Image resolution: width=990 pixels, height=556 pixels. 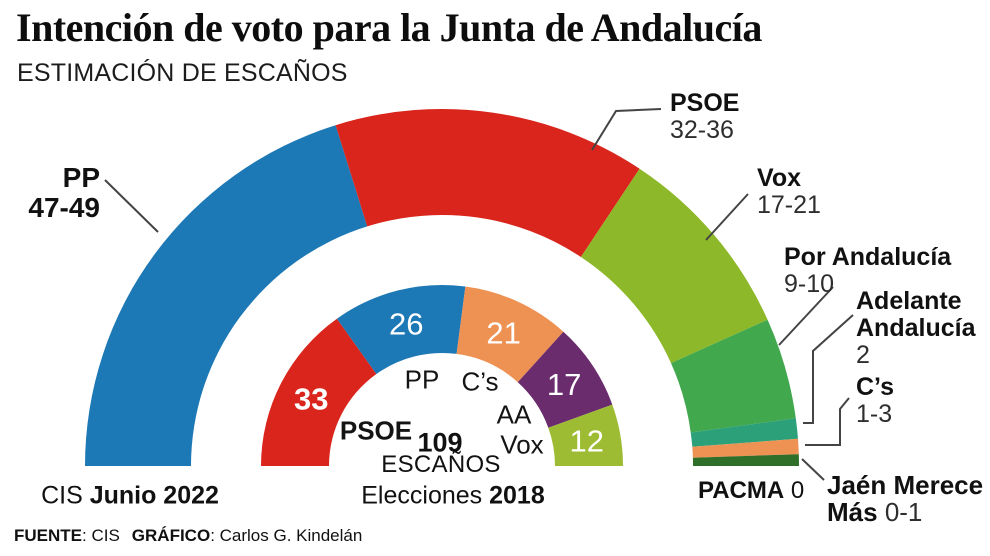 What do you see at coordinates (449, 382) in the screenshot?
I see `arc-values: 33 26 21 17 12` at bounding box center [449, 382].